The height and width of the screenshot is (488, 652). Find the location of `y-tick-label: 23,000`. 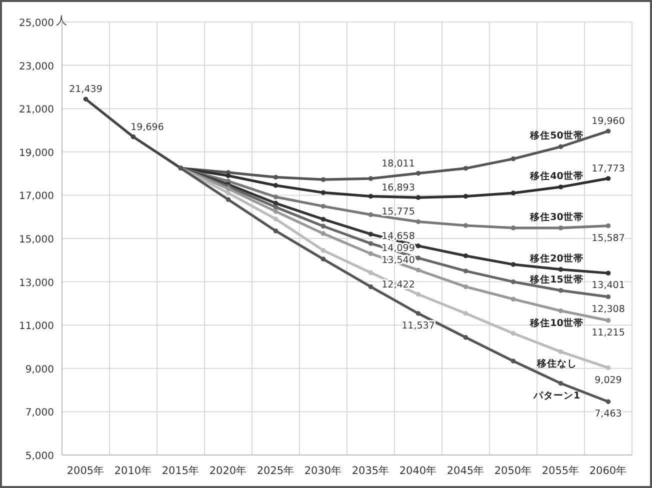

y-tick-label: 23,000 is located at coordinates (36, 66).